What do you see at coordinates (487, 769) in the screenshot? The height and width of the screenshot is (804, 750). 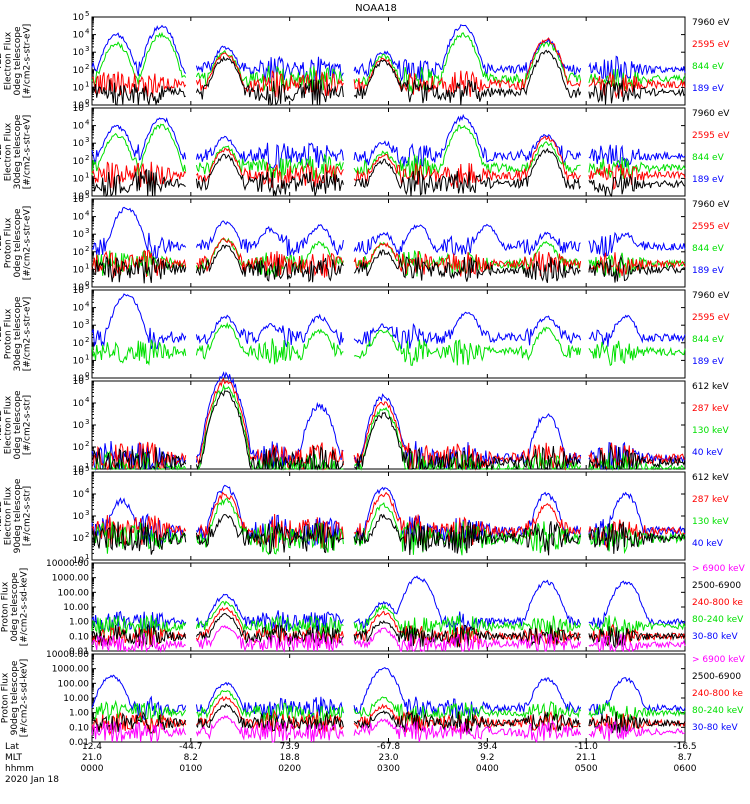 I see `x-tick-label-hhmm: 0400` at bounding box center [487, 769].